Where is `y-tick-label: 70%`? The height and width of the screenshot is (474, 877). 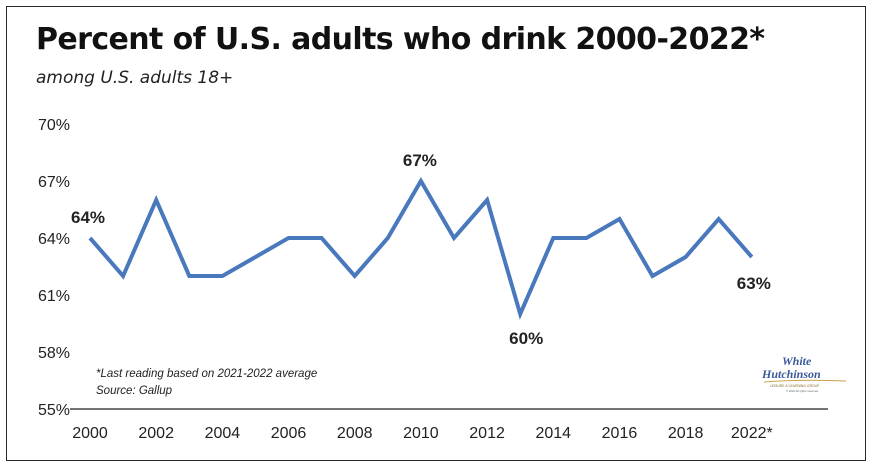
y-tick-label: 70% is located at coordinates (54, 125).